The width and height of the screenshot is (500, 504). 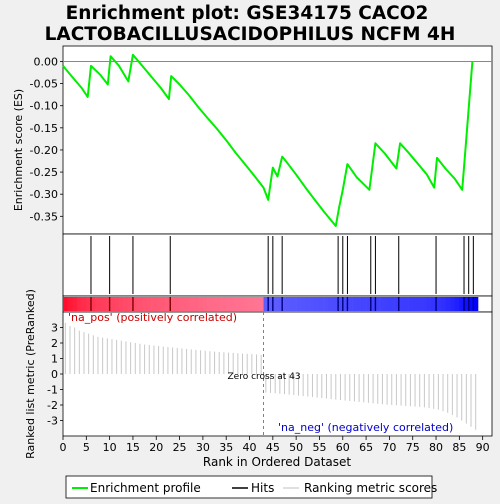 I want to click on x-tick-label: 10, so click(x=110, y=447).